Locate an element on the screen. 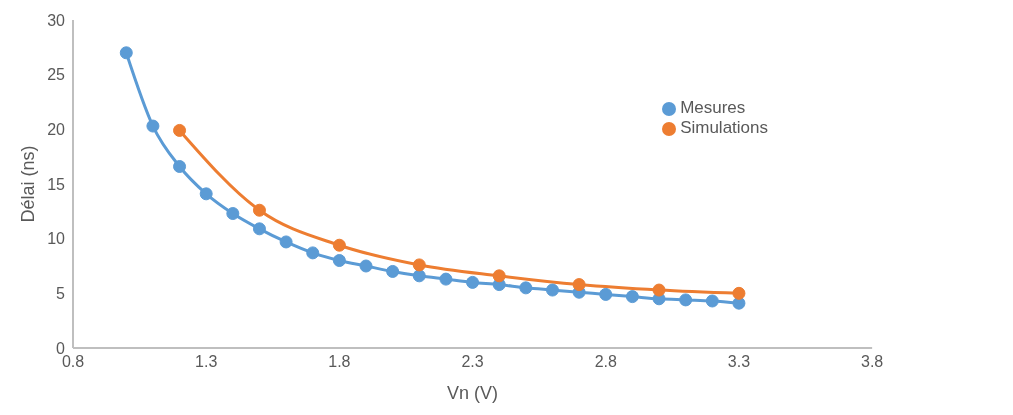 This screenshot has width=1013, height=415. y-axis-title: Délai (ns) is located at coordinates (28, 184).